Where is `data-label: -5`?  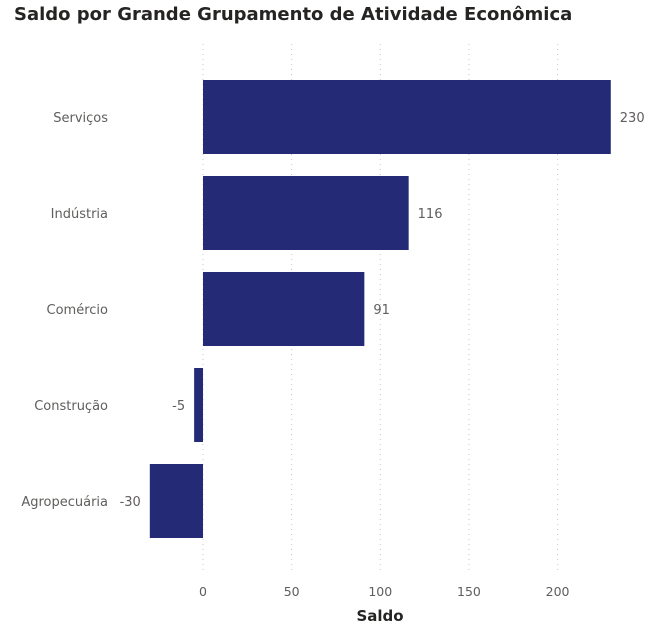 data-label: -5 is located at coordinates (178, 406).